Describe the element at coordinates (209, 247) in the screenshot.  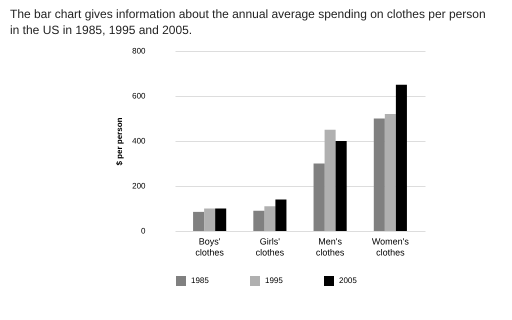
I see `x-tick-label: Boys' clothes` at that location.